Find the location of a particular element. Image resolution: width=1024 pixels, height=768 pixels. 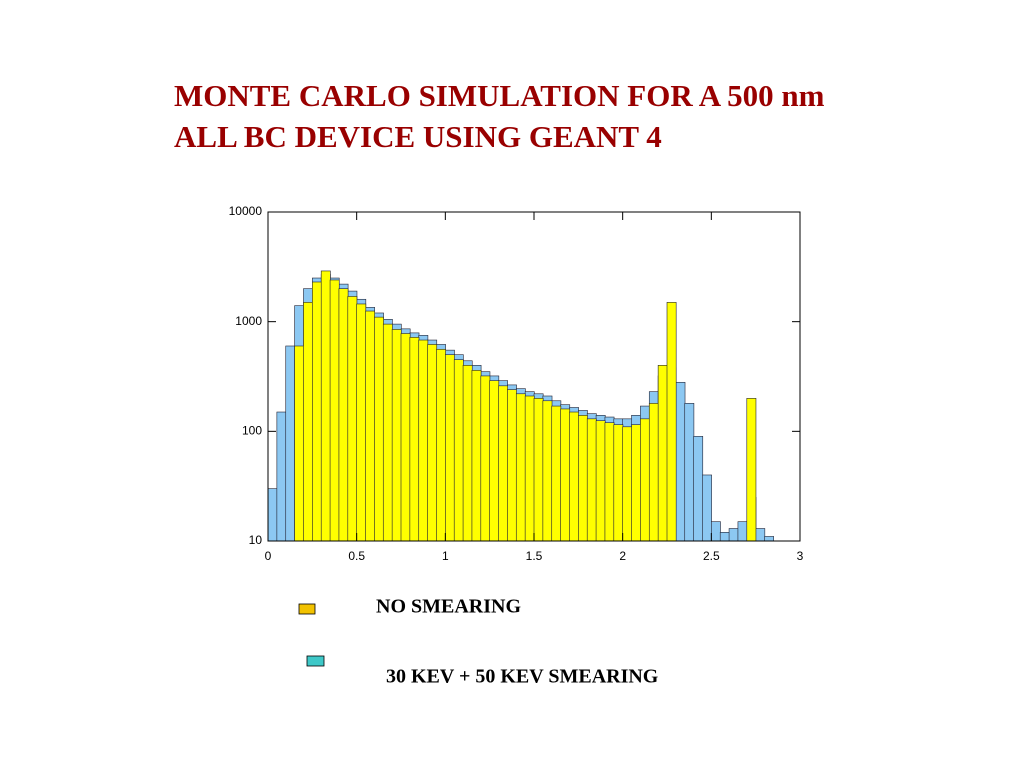

y-tick-label: 100 is located at coordinates (252, 431).